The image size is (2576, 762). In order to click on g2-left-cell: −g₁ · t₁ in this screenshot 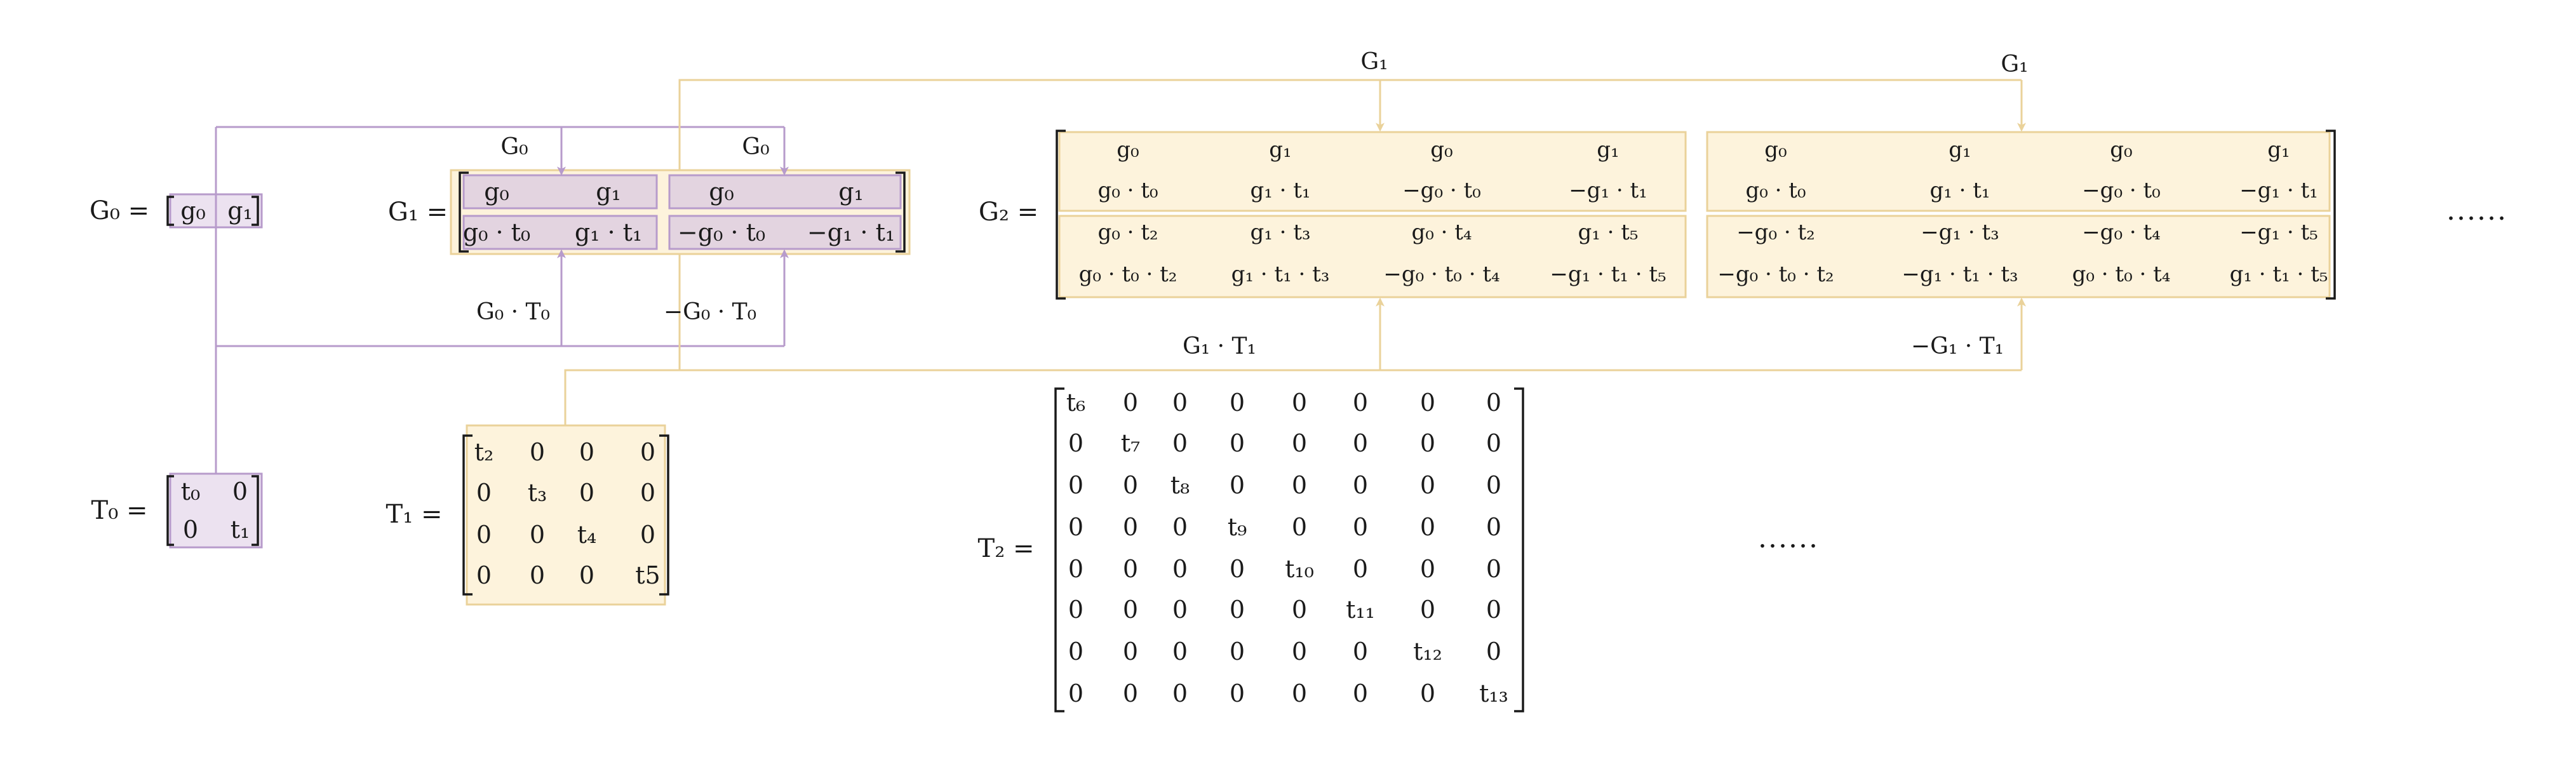, I will do `click(1608, 190)`.